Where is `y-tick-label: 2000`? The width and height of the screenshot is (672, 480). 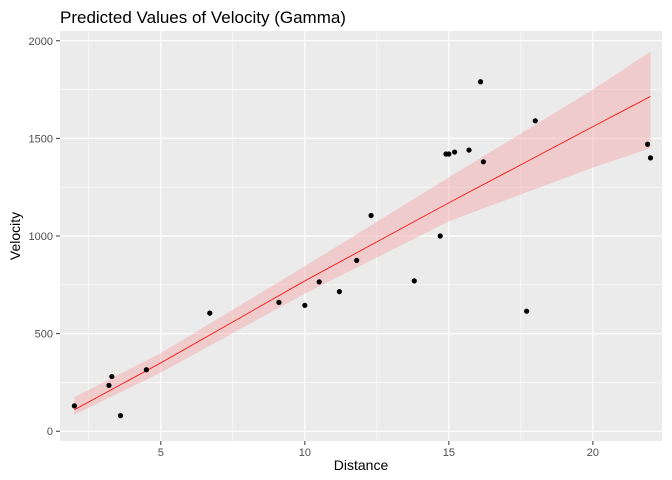
y-tick-label: 2000 is located at coordinates (41, 42).